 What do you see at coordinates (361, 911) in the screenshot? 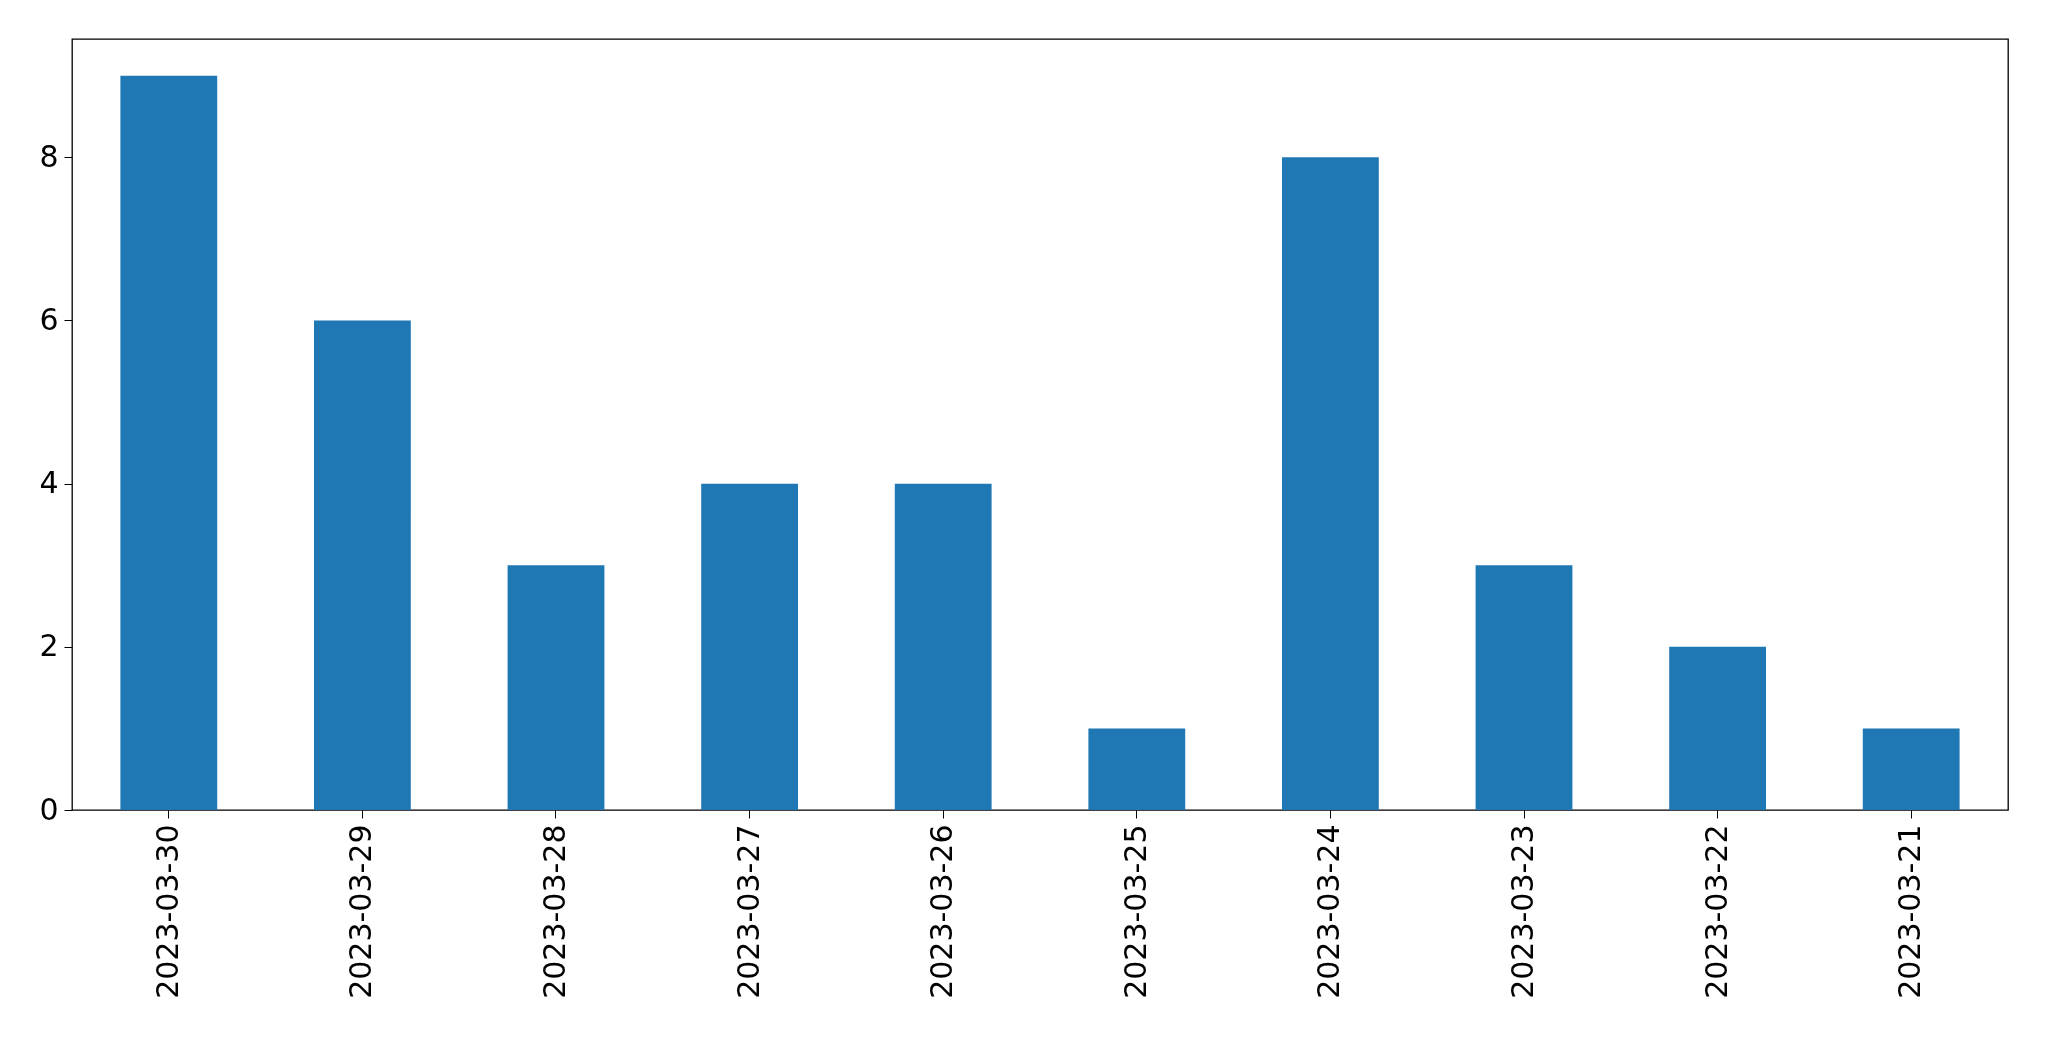
I see `x-tick-label: 2023-03-29` at bounding box center [361, 911].